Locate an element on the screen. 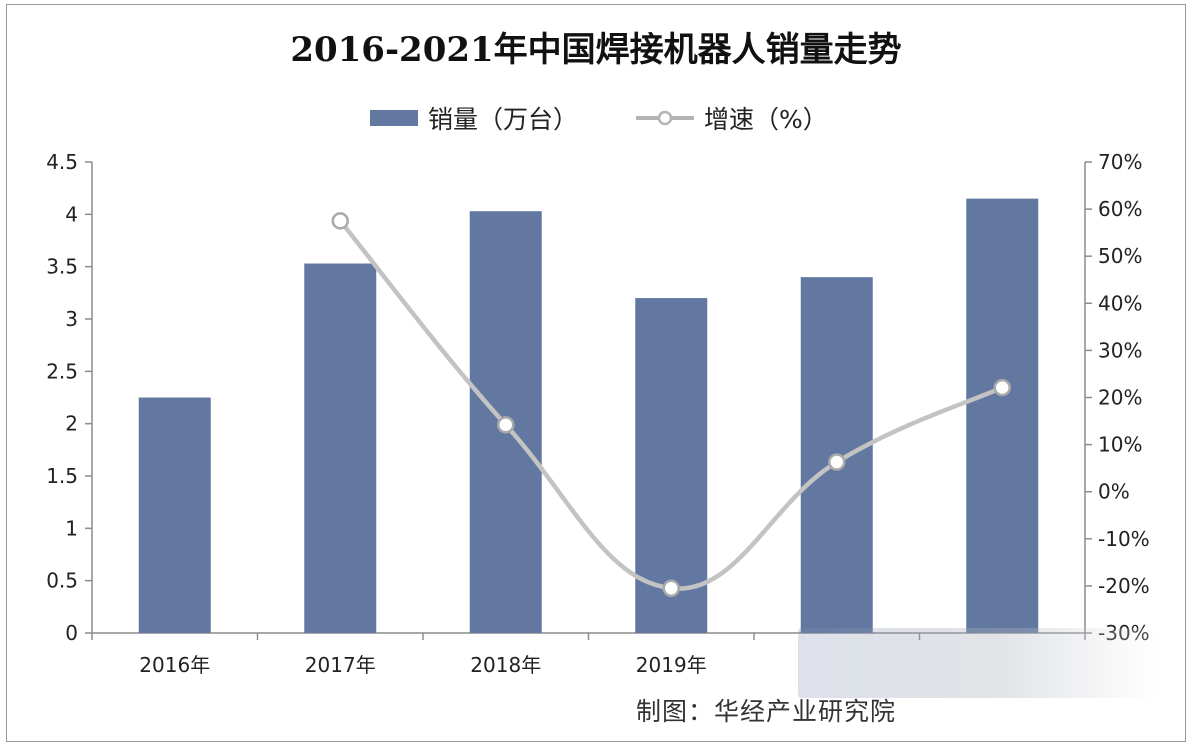 The width and height of the screenshot is (1192, 748). x-tick-label: 2017年 is located at coordinates (340, 665).